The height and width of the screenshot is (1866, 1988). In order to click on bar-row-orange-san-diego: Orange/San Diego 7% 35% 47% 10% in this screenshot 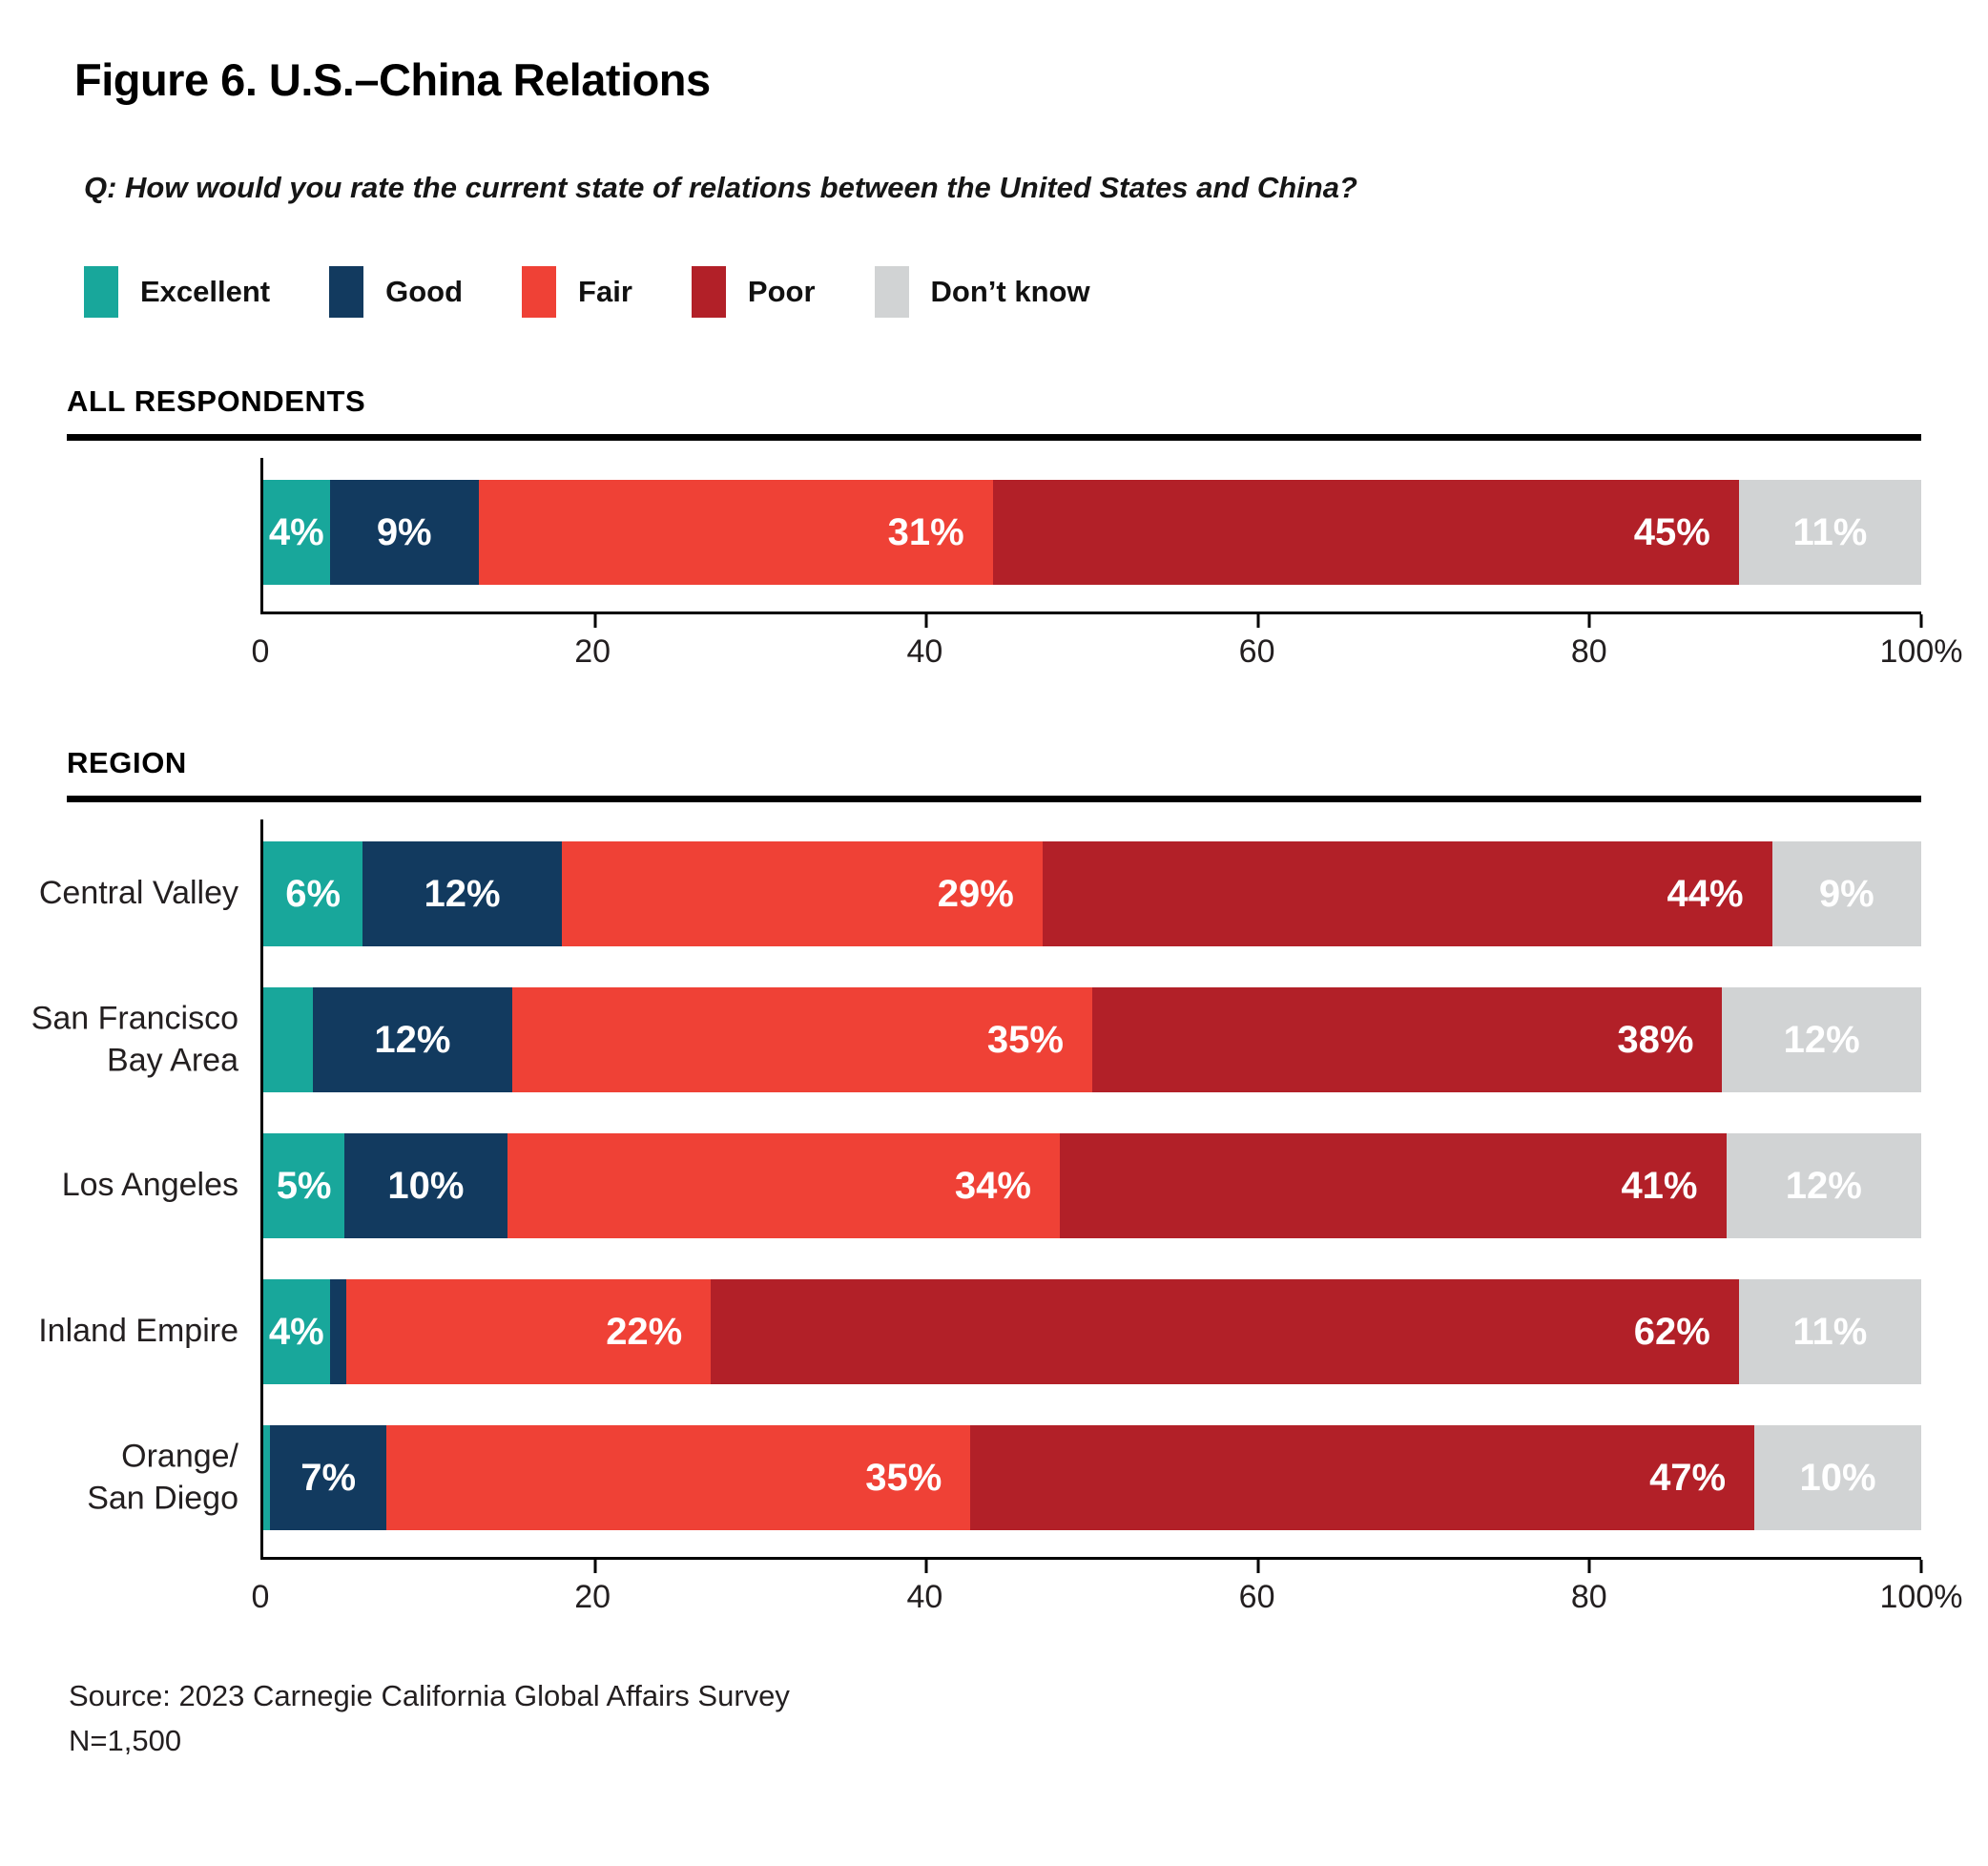, I will do `click(1004, 1477)`.